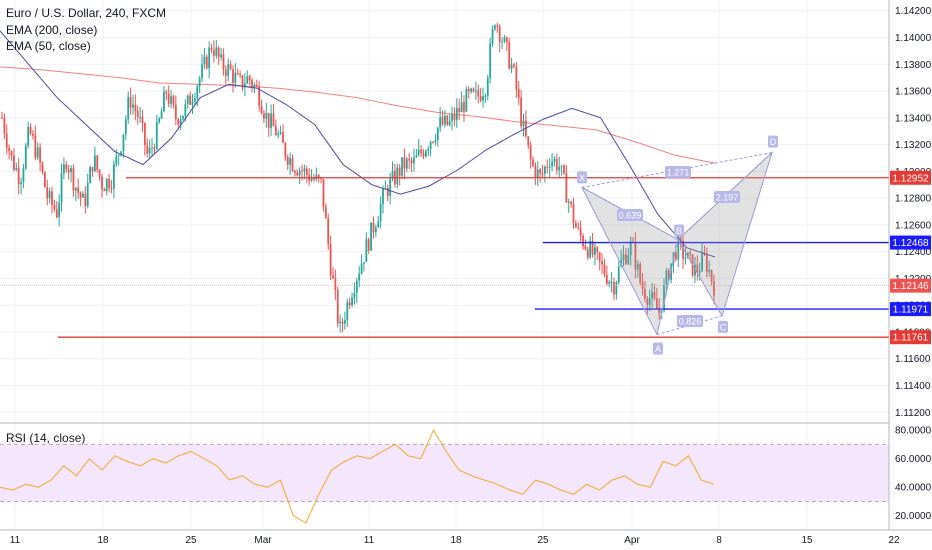 The image size is (932, 550). What do you see at coordinates (913, 488) in the screenshot?
I see `rsi-tick-label: 40.0000` at bounding box center [913, 488].